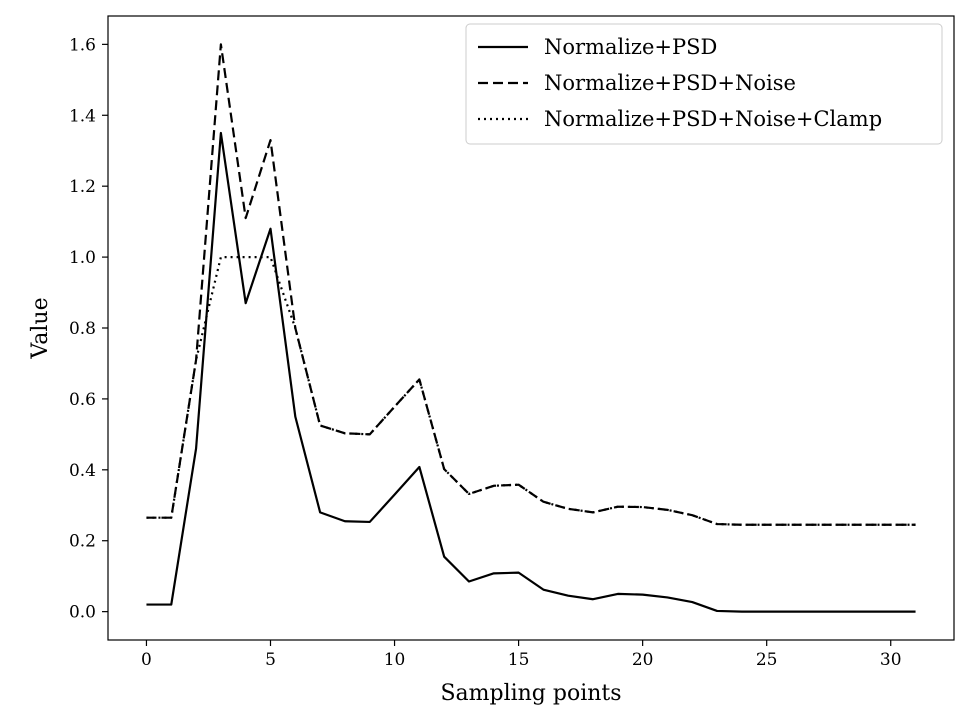 This screenshot has width=972, height=712. I want to click on y-tick-label-2: 0.4, so click(82, 471).